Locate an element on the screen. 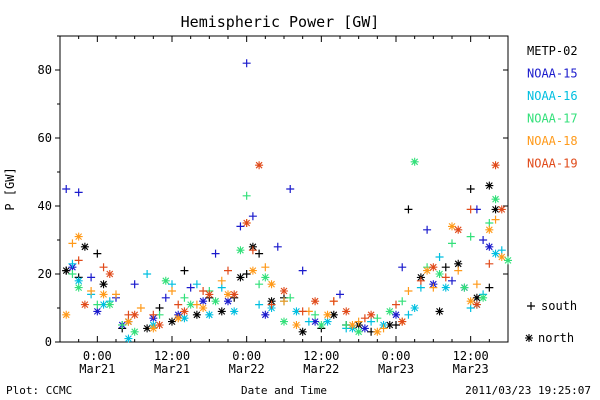 The image size is (600, 400). timestamp: 2011/03/23 19:25:07 is located at coordinates (528, 390).